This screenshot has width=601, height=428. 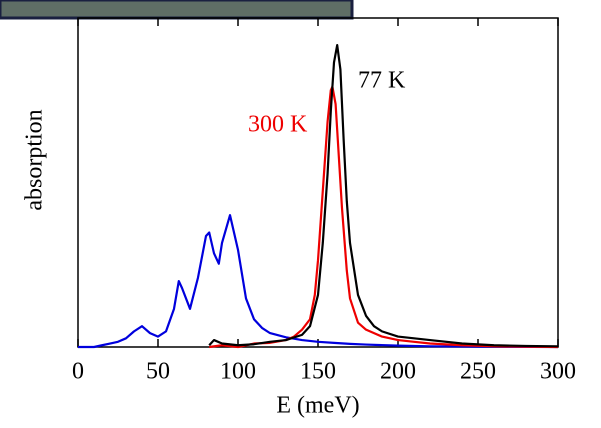 What do you see at coordinates (382, 81) in the screenshot?
I see `series-label: 77 K` at bounding box center [382, 81].